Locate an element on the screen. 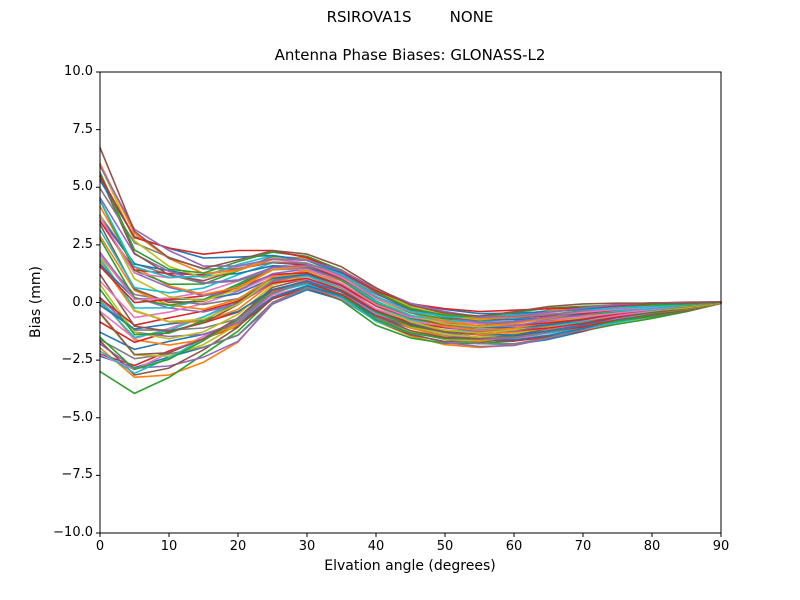 This screenshot has height=600, width=800. y-tick-label: 0.0 is located at coordinates (82, 302).